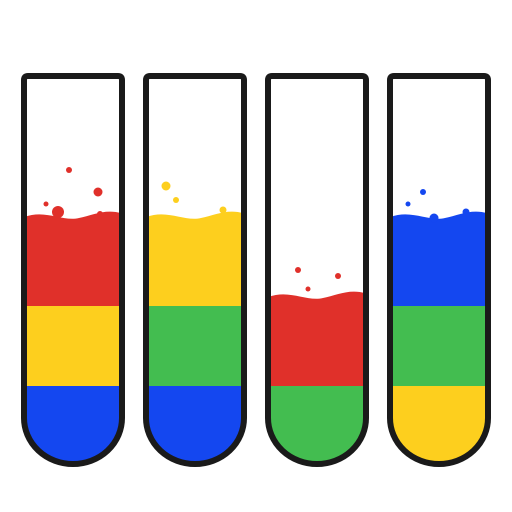 The height and width of the screenshot is (512, 512). I want to click on tube-1-layer-2-yellow, so click(73, 345).